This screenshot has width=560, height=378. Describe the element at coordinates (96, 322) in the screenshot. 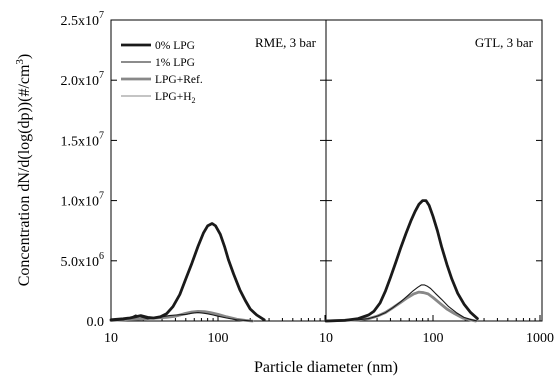

I see `y-tick-label: 0.0` at that location.